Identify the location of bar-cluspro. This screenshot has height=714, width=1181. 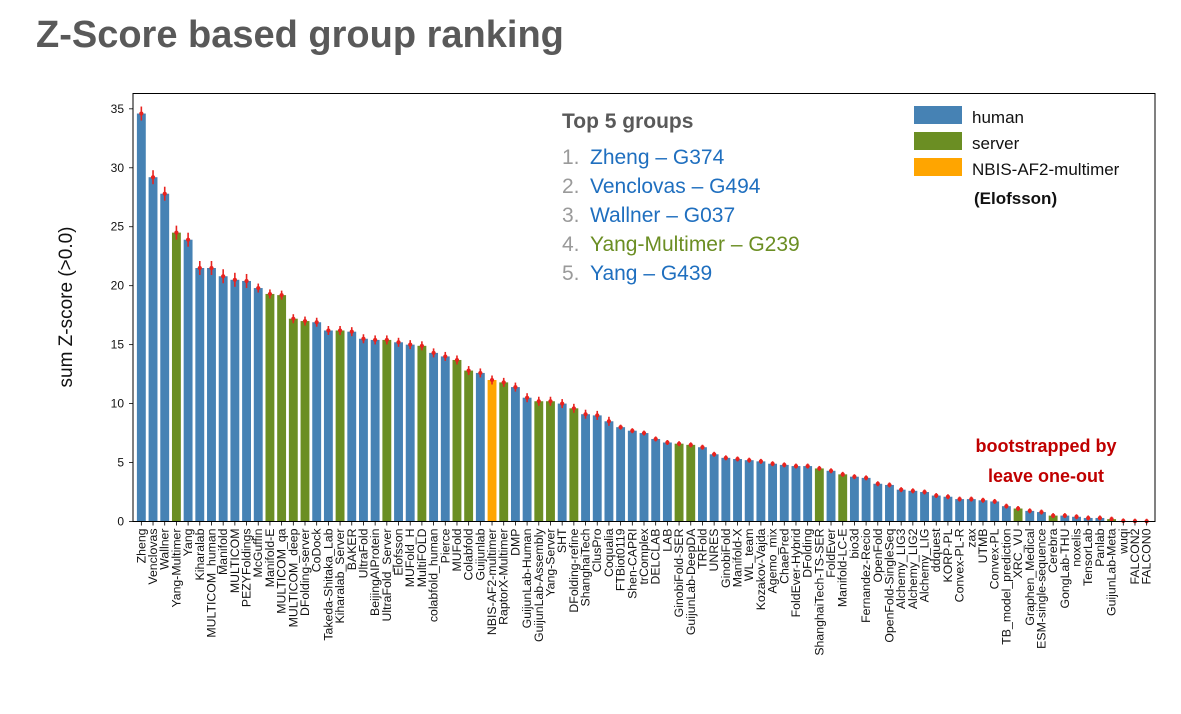
(597, 468).